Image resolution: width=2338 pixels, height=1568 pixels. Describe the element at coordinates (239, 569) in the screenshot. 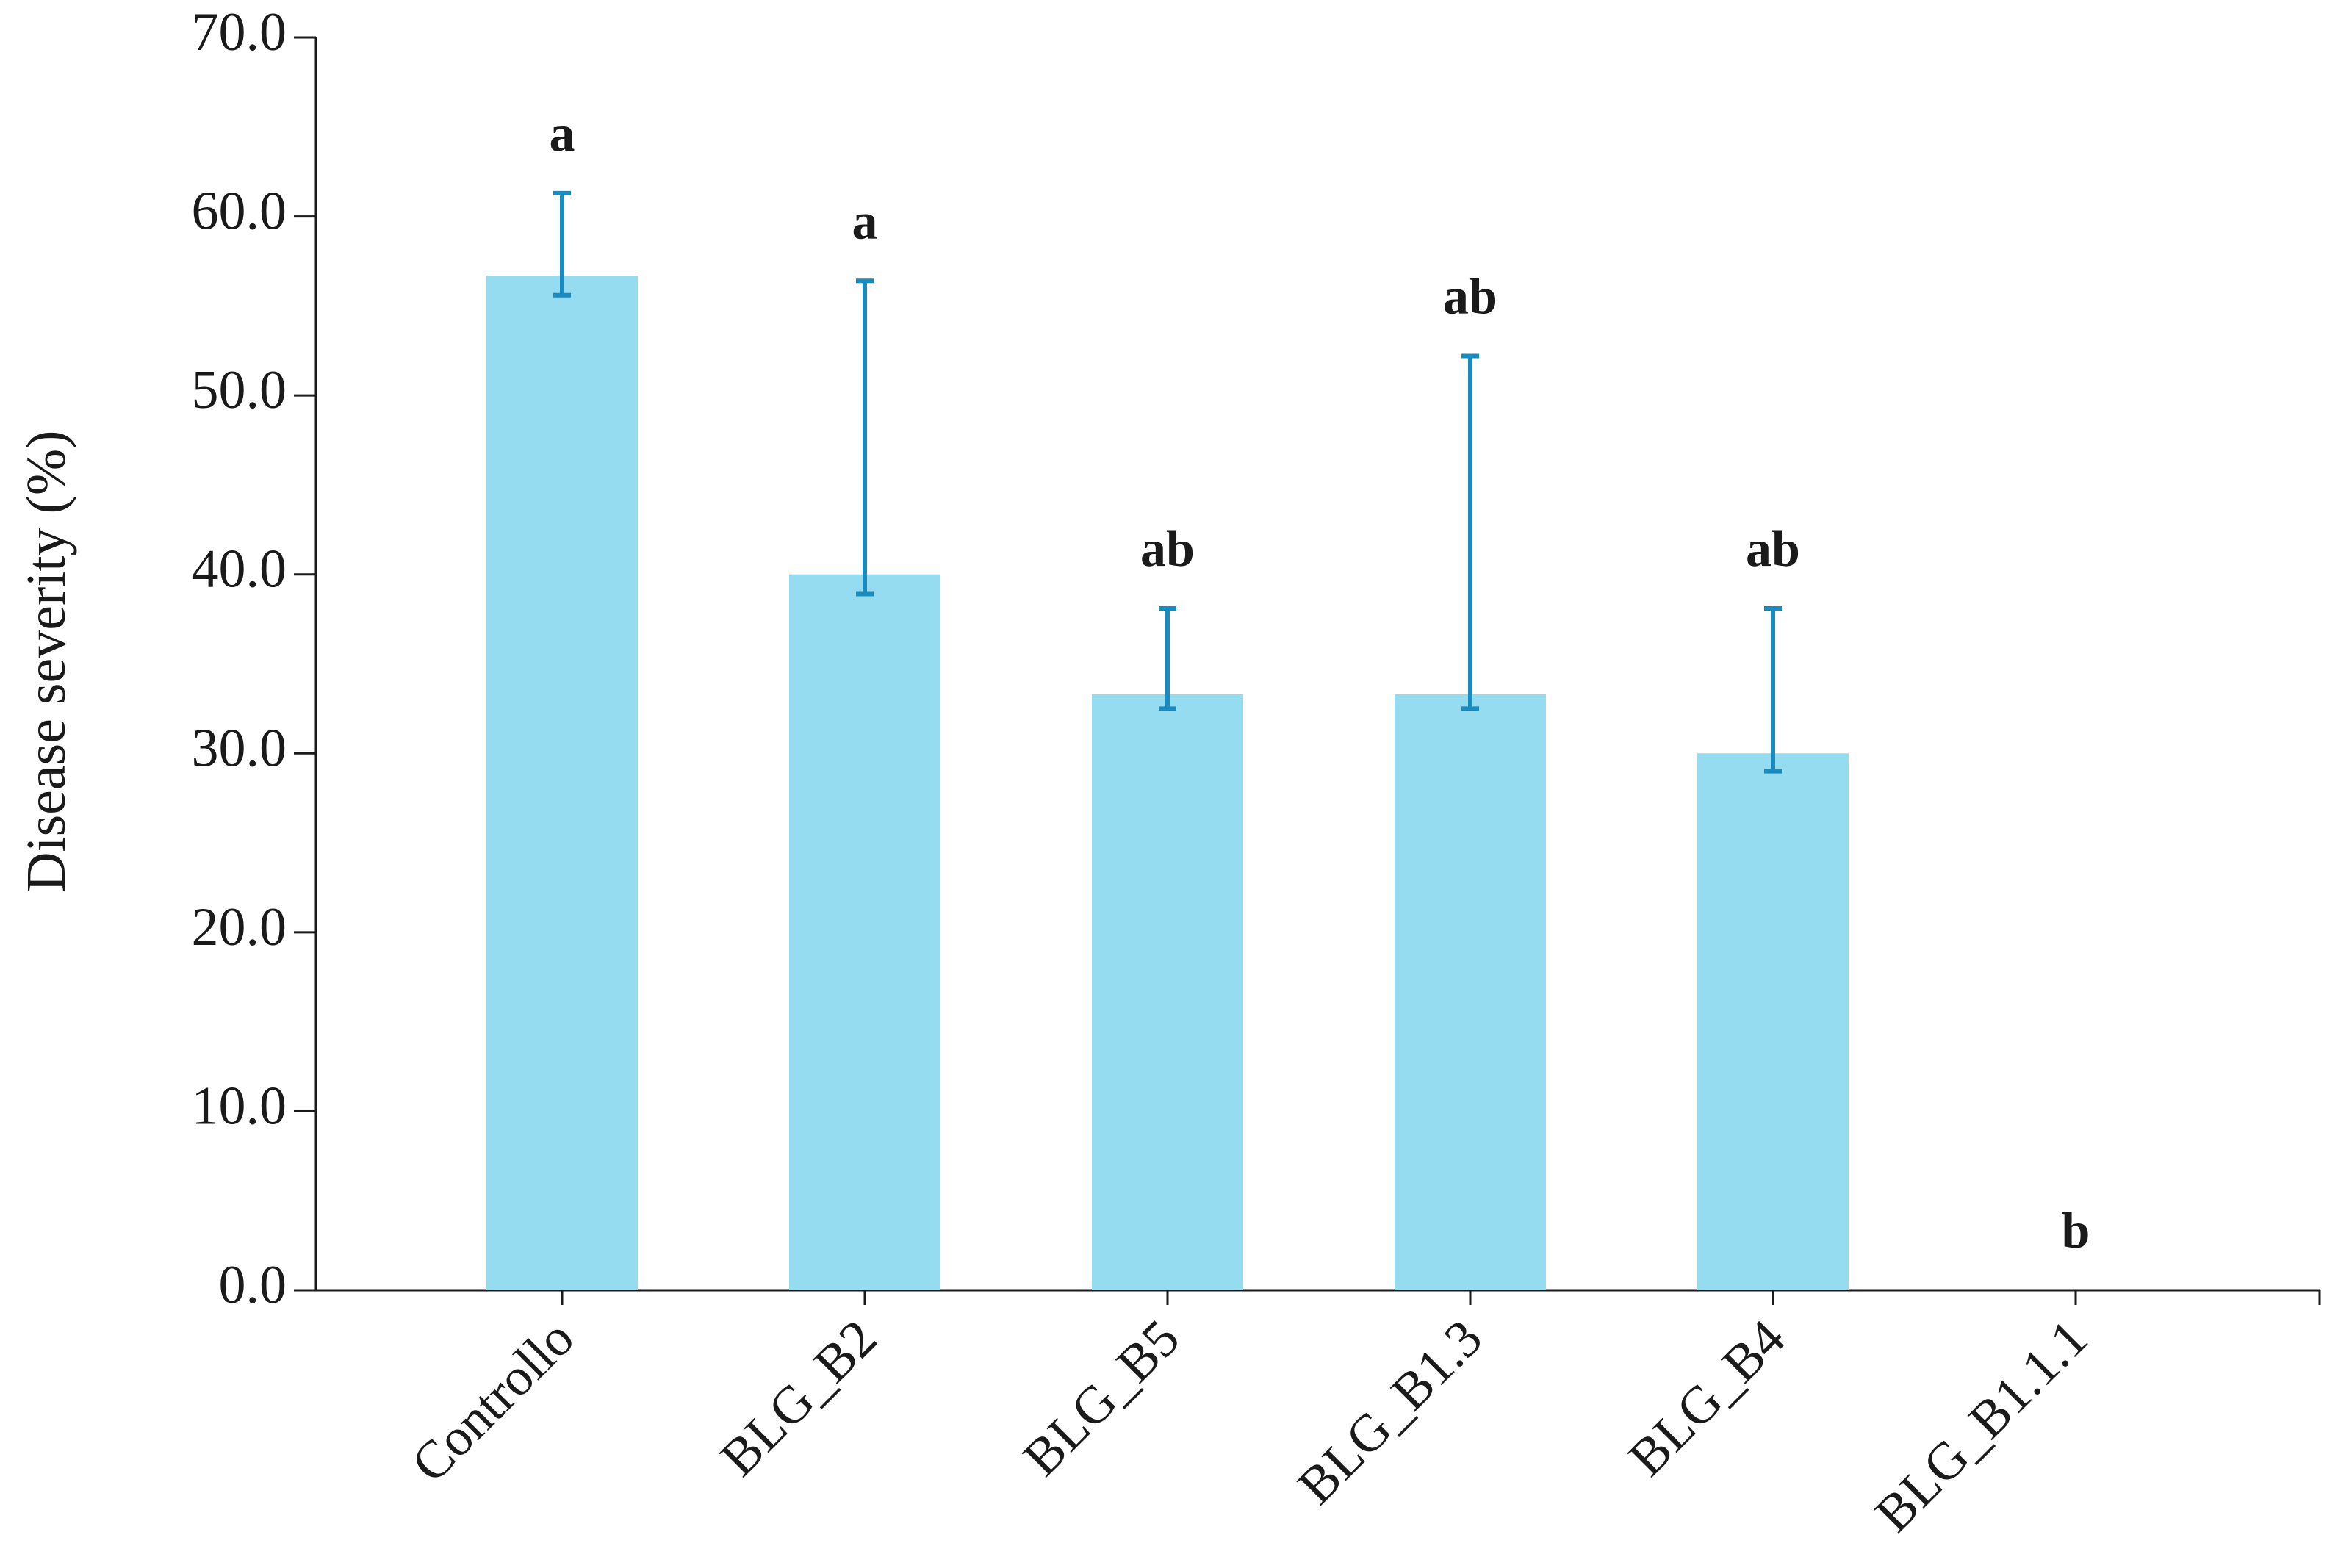

I see `y-tick-label: 40.0` at that location.